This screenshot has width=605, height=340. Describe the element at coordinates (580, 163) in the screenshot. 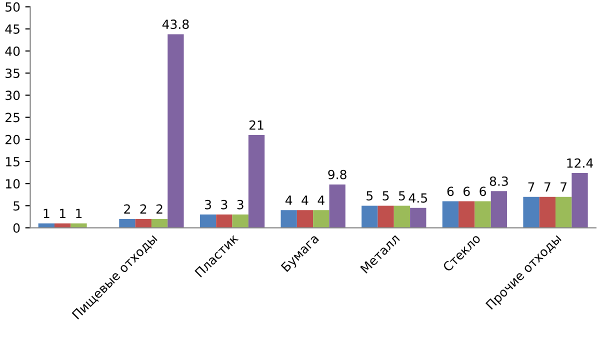

I see `data-label: 12.4` at that location.